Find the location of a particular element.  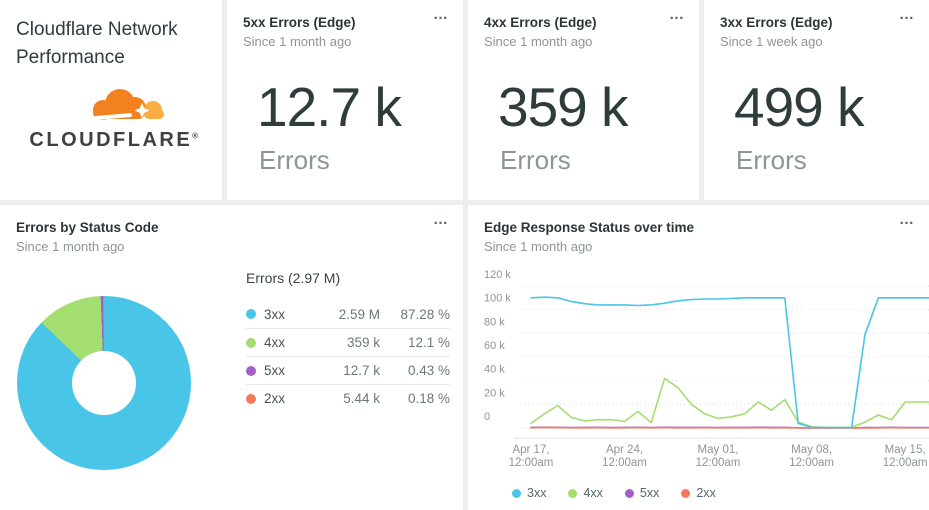

svg-text: 100 k is located at coordinates (497, 299).